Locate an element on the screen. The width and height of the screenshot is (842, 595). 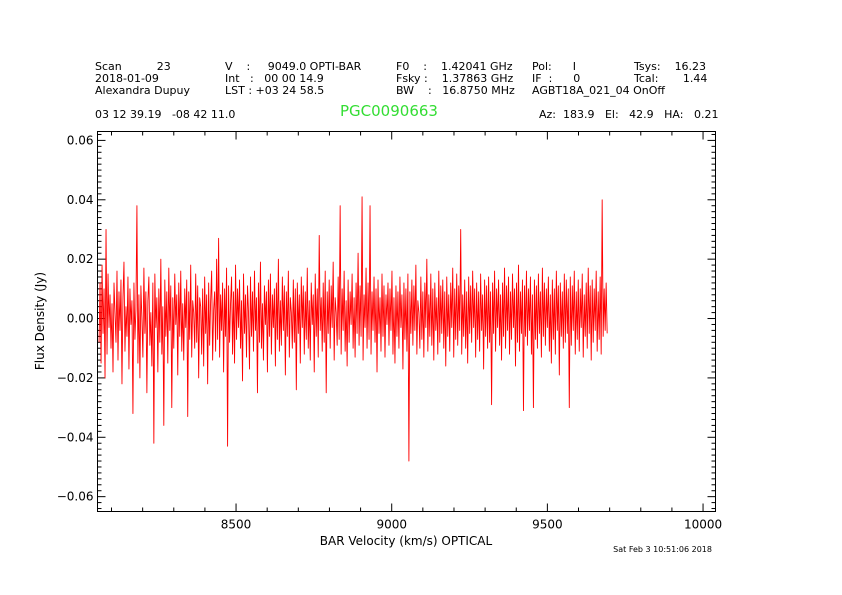
velocity-label: V : 9049.0 OPTI-BAR is located at coordinates (293, 66).